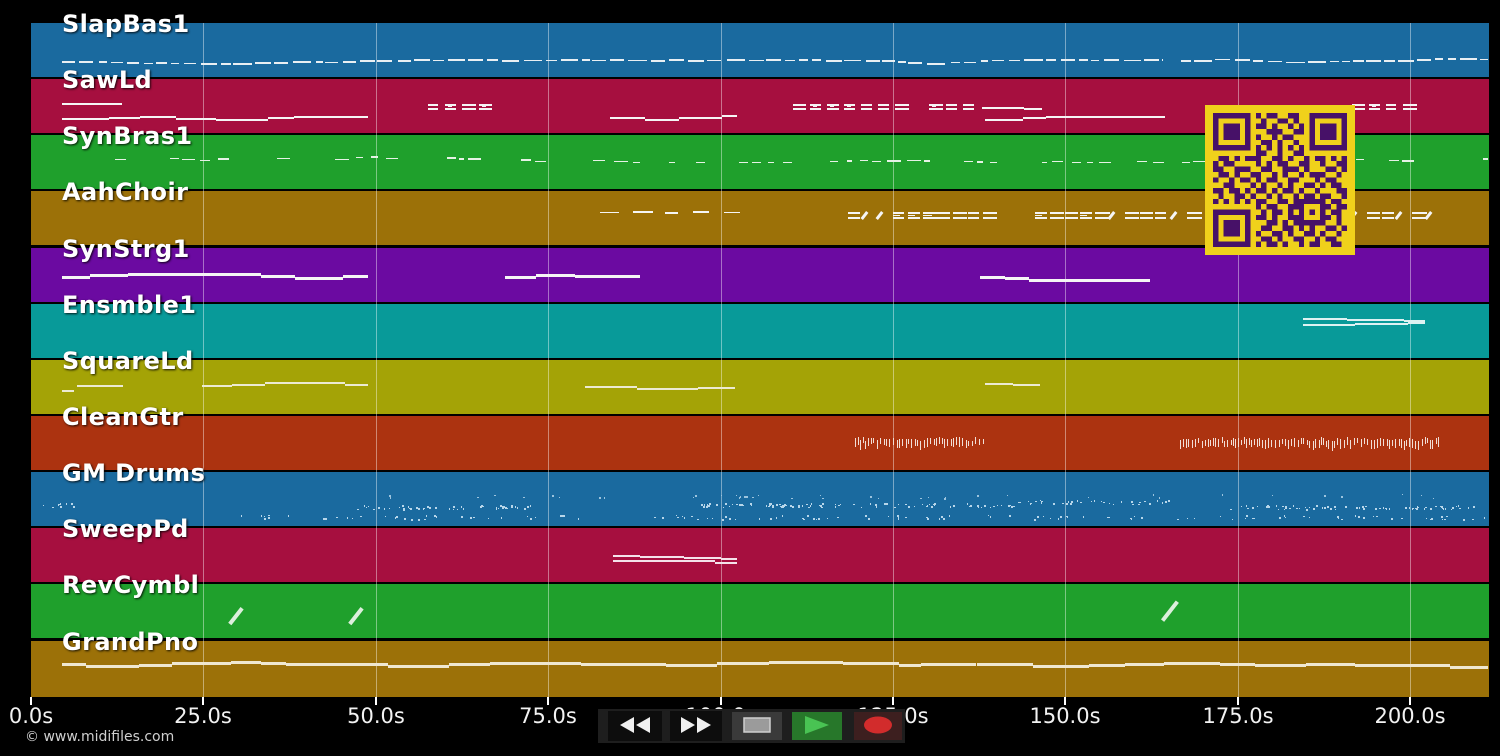  What do you see at coordinates (760, 387) in the screenshot?
I see `track-band-squareld` at bounding box center [760, 387].